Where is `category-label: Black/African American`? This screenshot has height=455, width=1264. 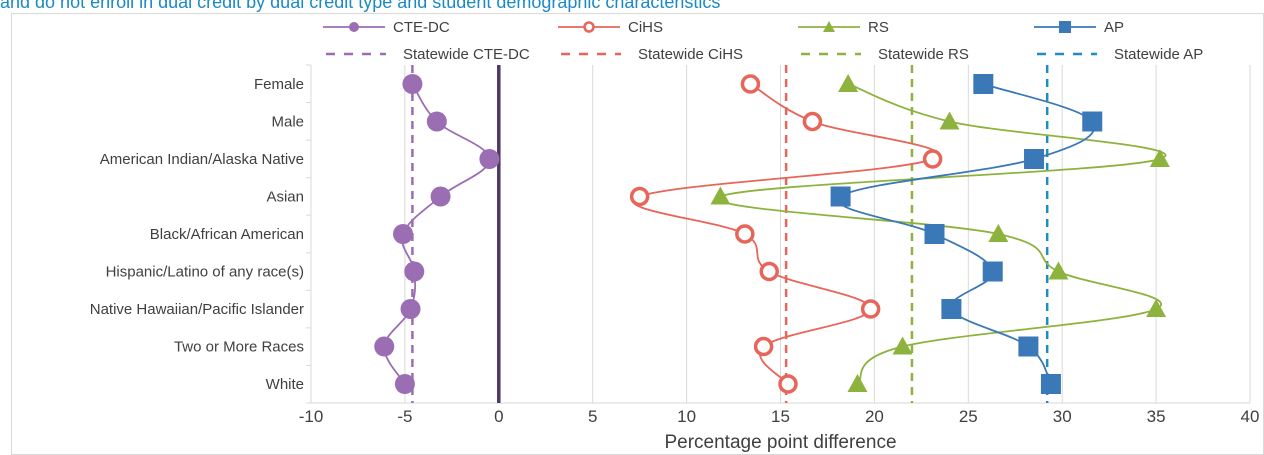
category-label: Black/African American is located at coordinates (227, 234).